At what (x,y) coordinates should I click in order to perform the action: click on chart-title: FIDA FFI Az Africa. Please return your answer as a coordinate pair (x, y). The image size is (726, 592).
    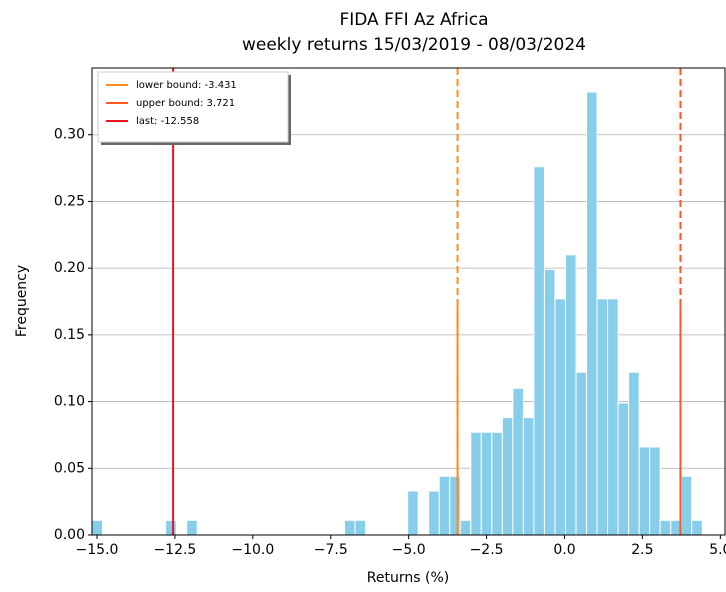
    Looking at the image, I should click on (413, 20).